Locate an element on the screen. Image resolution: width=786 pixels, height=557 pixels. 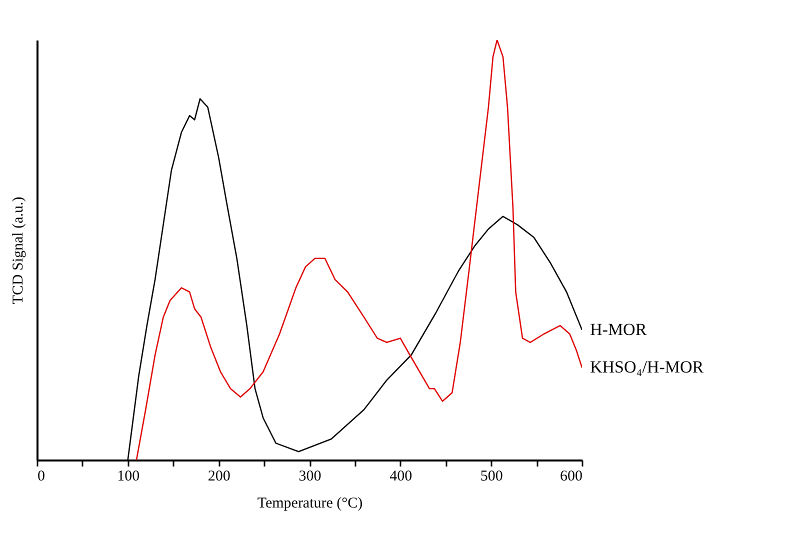
x-axis-title: Temperature (°C) is located at coordinates (310, 504).